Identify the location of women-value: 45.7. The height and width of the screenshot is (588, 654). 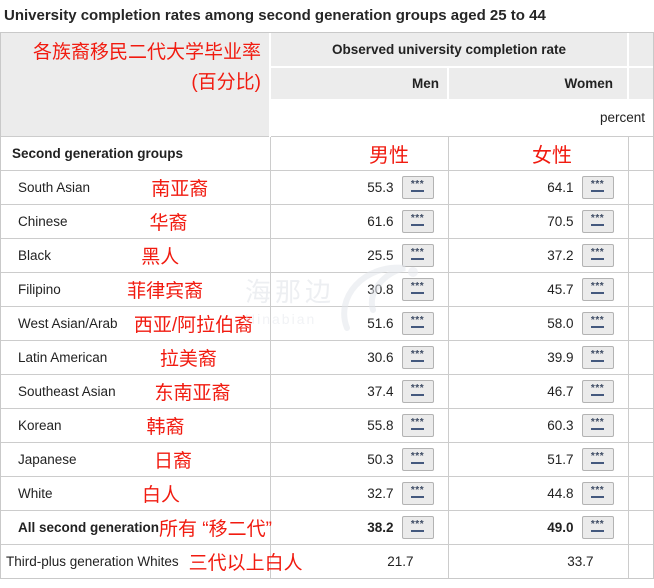
(560, 289).